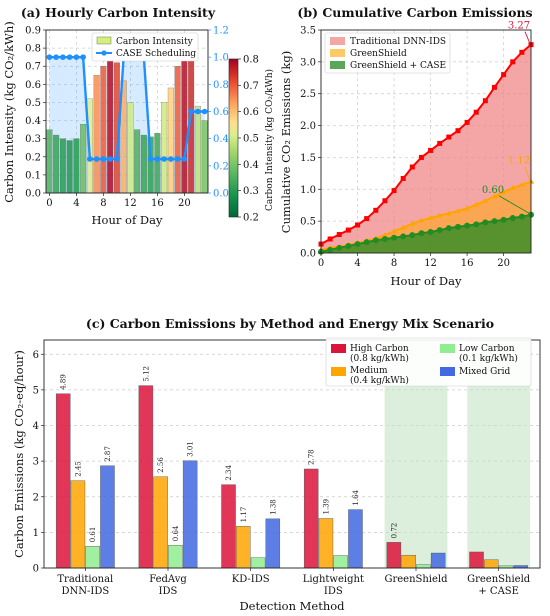 The image size is (550, 616). I want to click on legend-label-mixed-grid: Mixed Grid, so click(484, 372).